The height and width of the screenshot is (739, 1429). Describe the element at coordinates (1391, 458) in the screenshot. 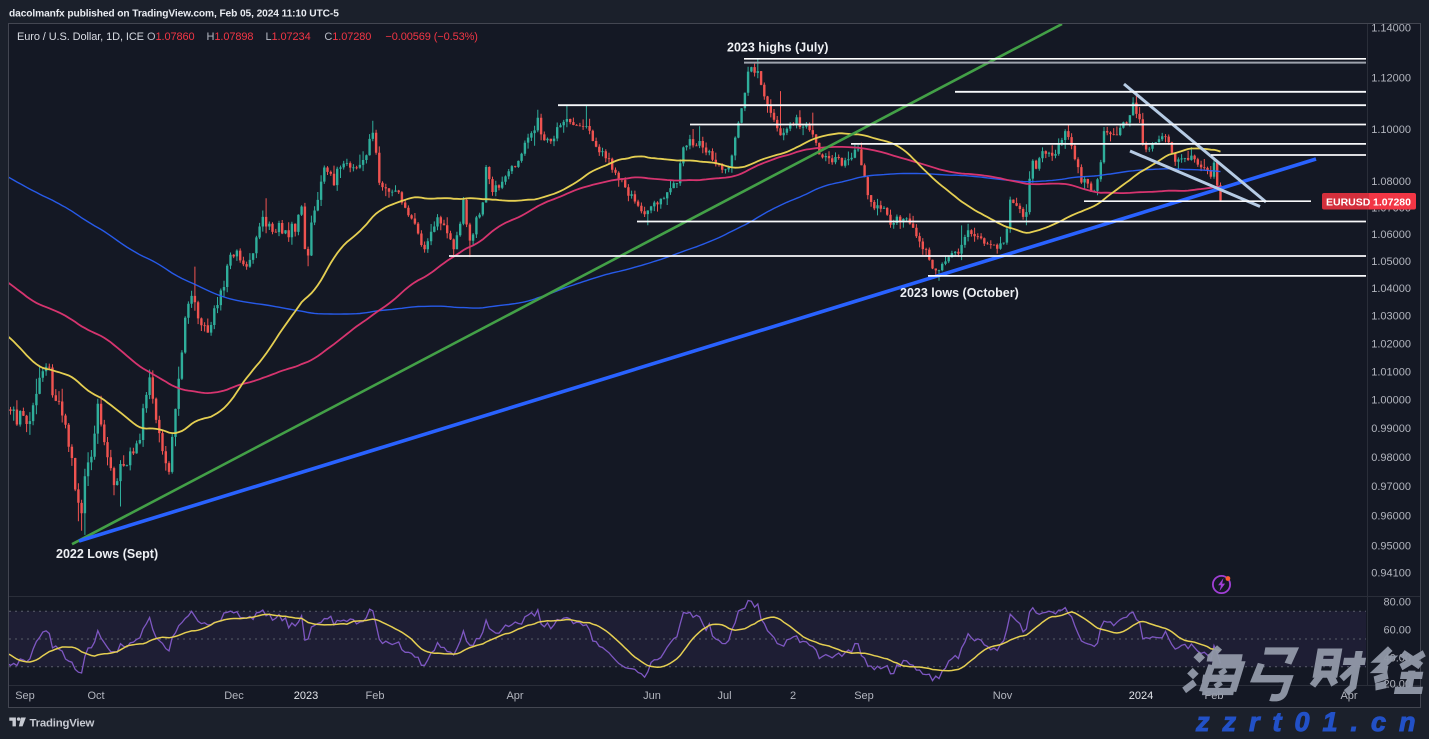

I see `svg-text: 0.98000` at that location.